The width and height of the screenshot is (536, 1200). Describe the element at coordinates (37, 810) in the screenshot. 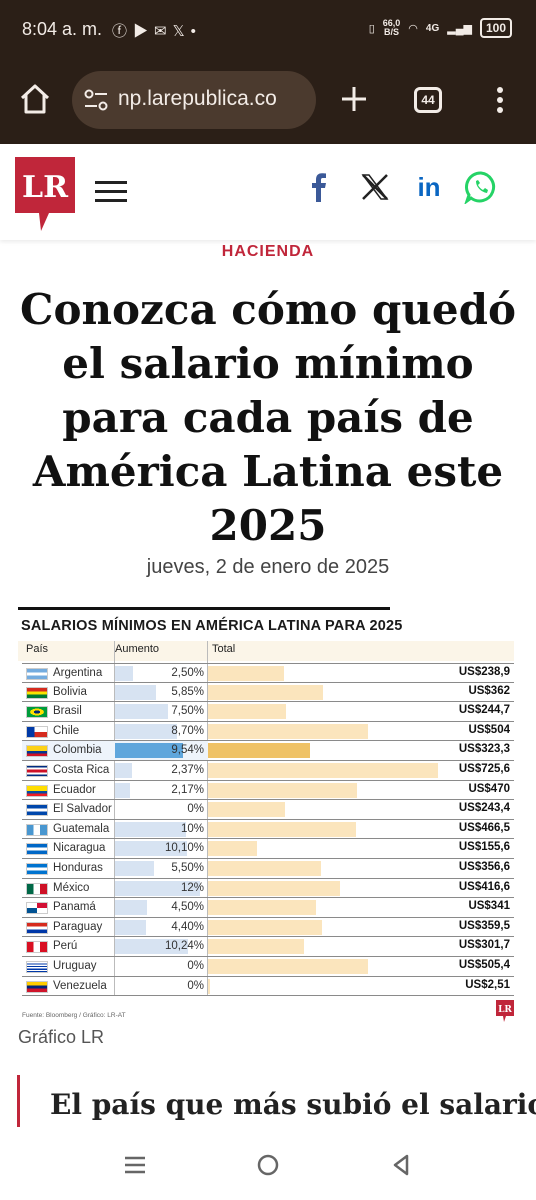

I see `flag-el-salvador-icon` at that location.